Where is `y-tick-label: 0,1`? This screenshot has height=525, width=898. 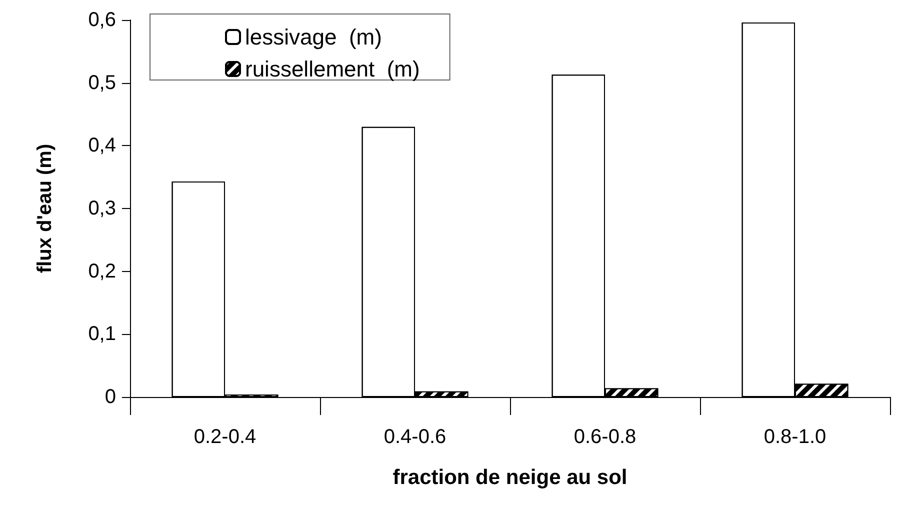 y-tick-label: 0,1 is located at coordinates (102, 334).